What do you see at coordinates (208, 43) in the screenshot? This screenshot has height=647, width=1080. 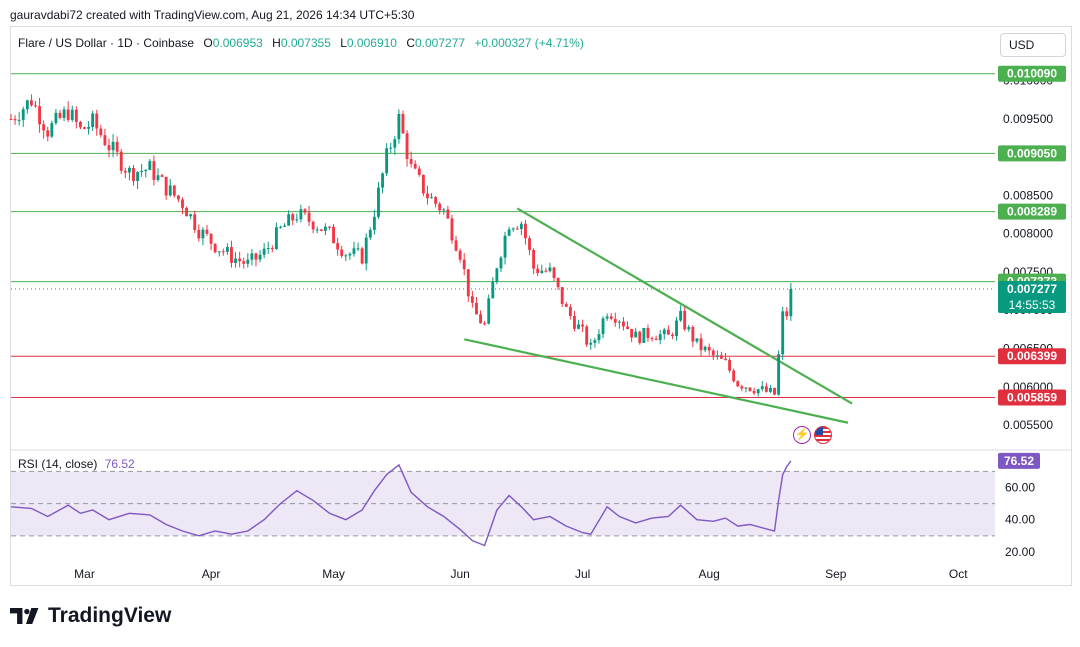 I see `open-label: O` at bounding box center [208, 43].